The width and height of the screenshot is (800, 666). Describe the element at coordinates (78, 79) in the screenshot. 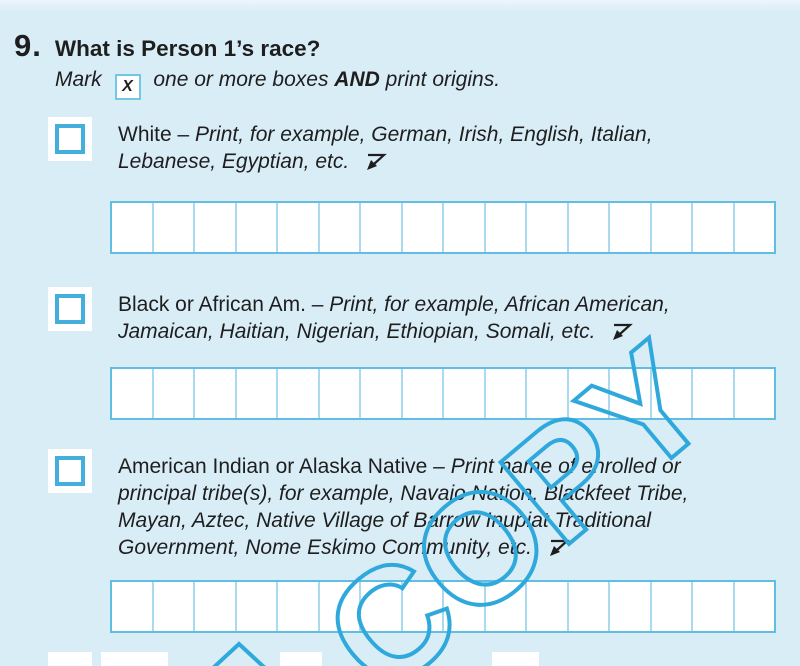

I see `instruction-prefix: Mark` at that location.